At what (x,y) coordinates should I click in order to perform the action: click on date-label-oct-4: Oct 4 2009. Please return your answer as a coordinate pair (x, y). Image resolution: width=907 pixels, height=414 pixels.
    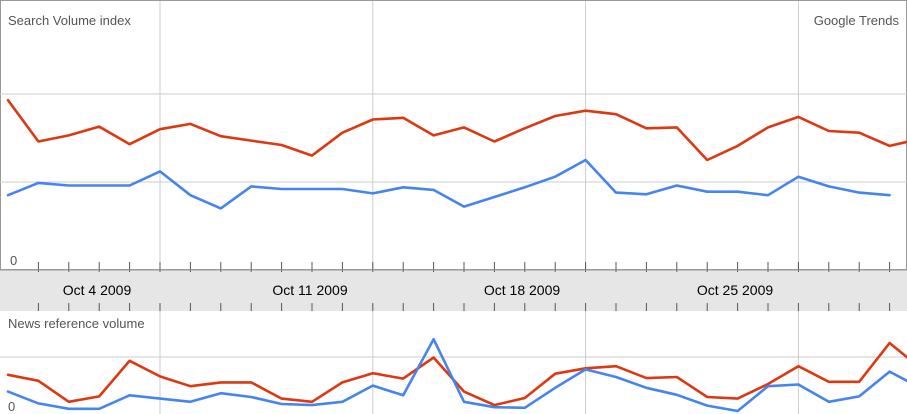
    Looking at the image, I should click on (97, 290).